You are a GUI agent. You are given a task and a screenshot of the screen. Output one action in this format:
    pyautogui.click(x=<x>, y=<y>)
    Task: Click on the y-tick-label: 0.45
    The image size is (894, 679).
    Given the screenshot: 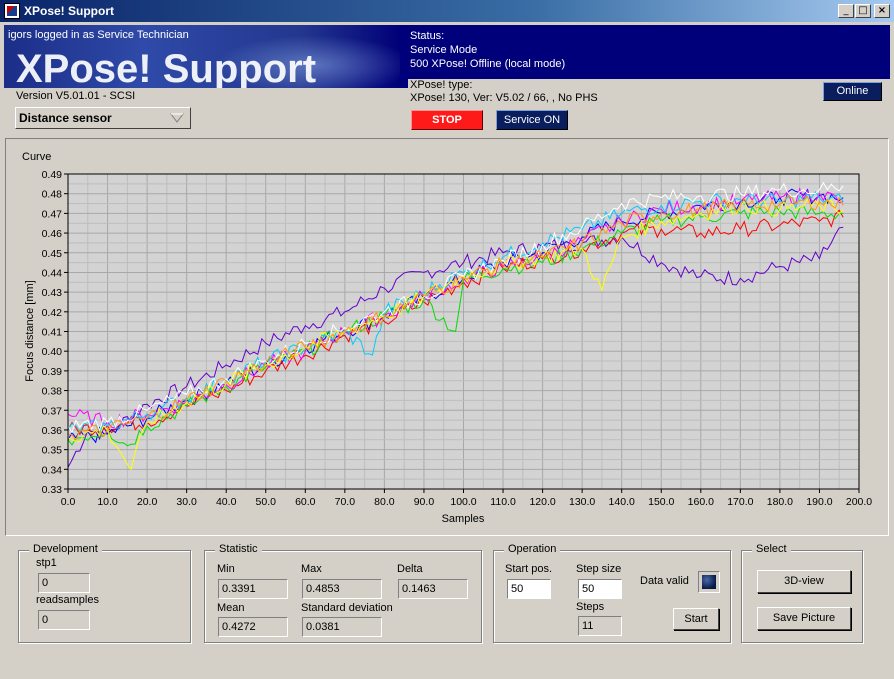 What is the action you would take?
    pyautogui.click(x=52, y=254)
    